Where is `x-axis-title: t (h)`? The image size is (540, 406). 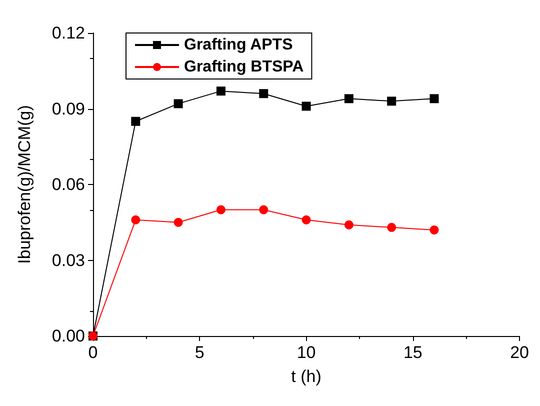 x-axis-title: t (h) is located at coordinates (306, 376).